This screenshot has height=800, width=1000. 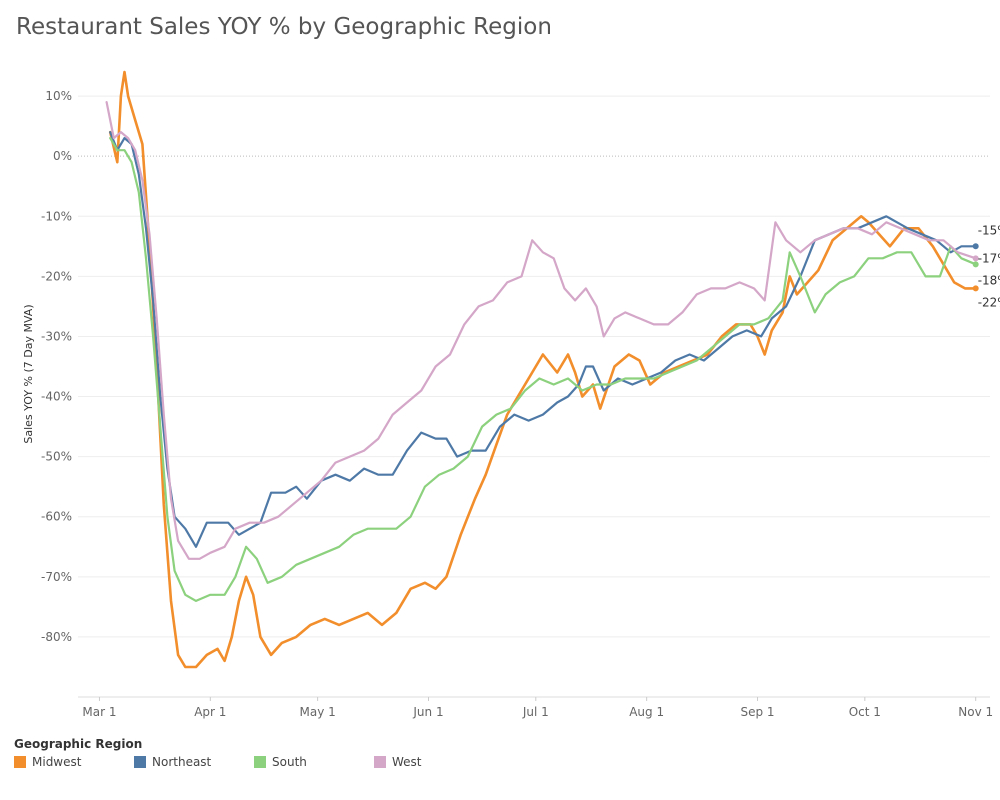 What do you see at coordinates (210, 712) in the screenshot?
I see `x-tick-label: Apr 1` at bounding box center [210, 712].